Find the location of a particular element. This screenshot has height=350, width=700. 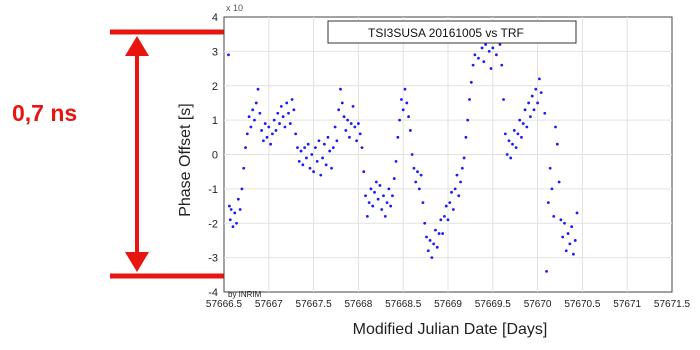

y-exponent-label: x 10 is located at coordinates (234, 8).